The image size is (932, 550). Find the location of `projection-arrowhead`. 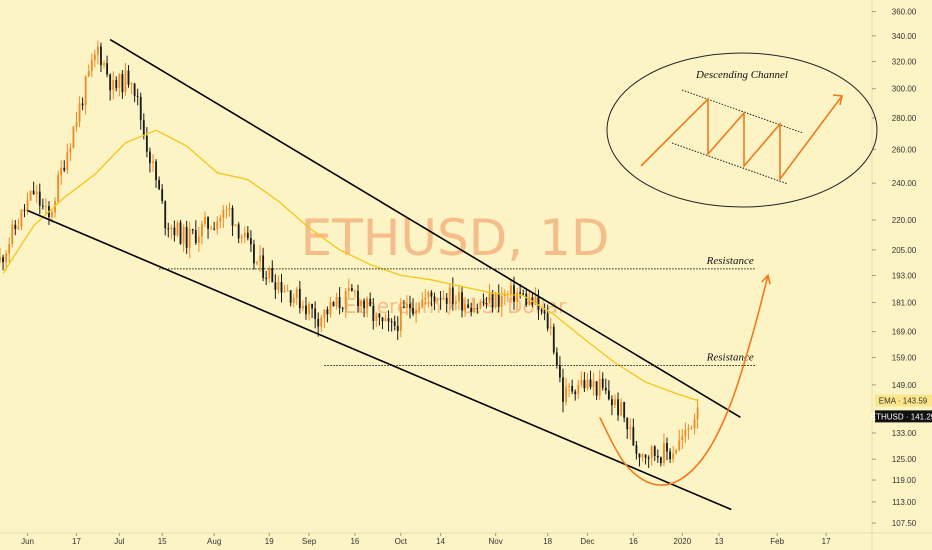

projection-arrowhead is located at coordinates (766, 279).